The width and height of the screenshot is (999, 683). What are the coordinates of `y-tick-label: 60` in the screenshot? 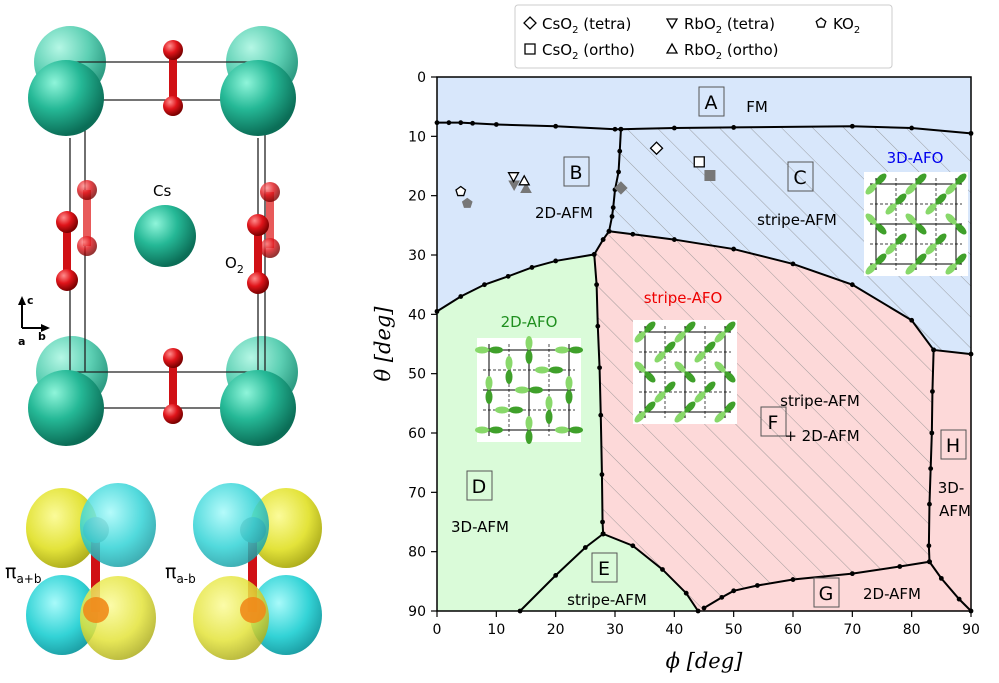 It's located at (417, 434).